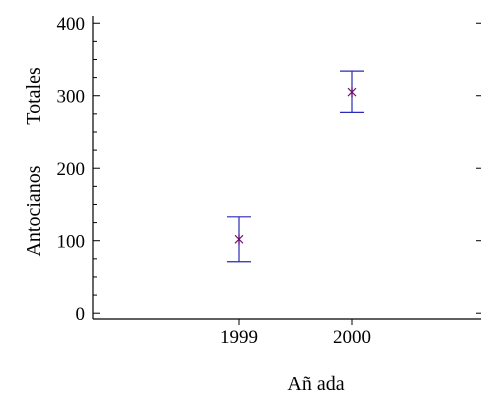 The image size is (484, 394). What do you see at coordinates (71, 97) in the screenshot?
I see `y-tick-label: 300` at bounding box center [71, 97].